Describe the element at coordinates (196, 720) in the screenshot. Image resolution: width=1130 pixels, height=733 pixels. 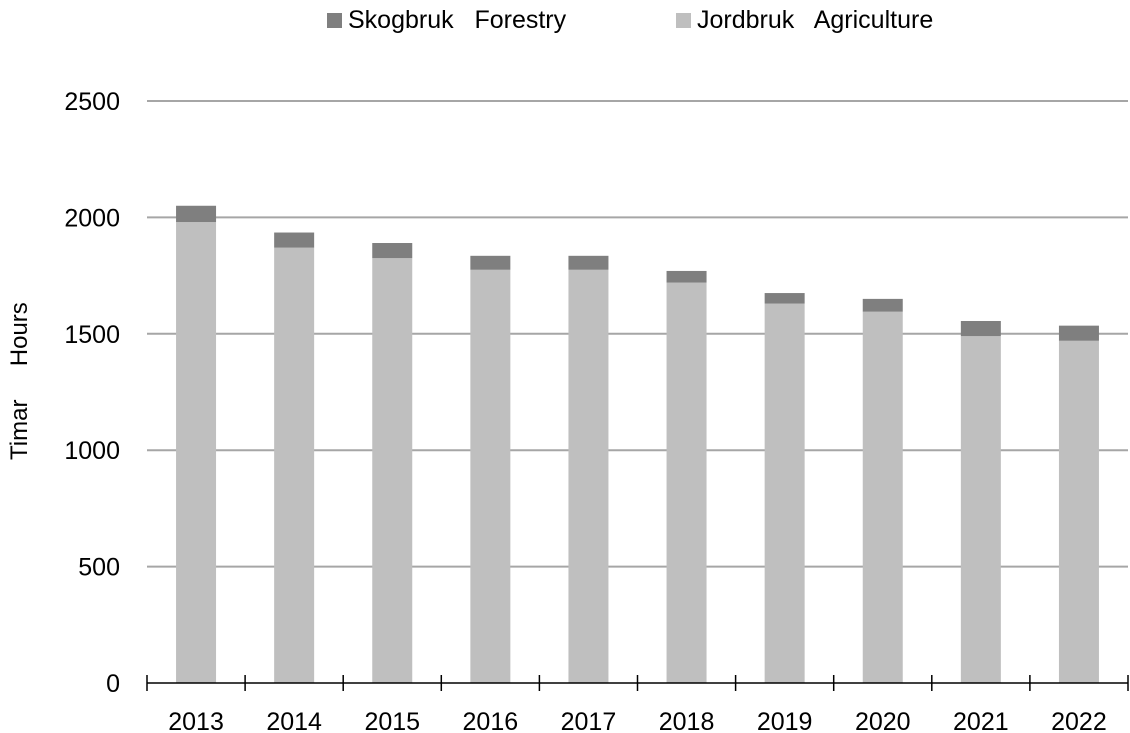
I see `x-tick-label-2013: 2013` at that location.